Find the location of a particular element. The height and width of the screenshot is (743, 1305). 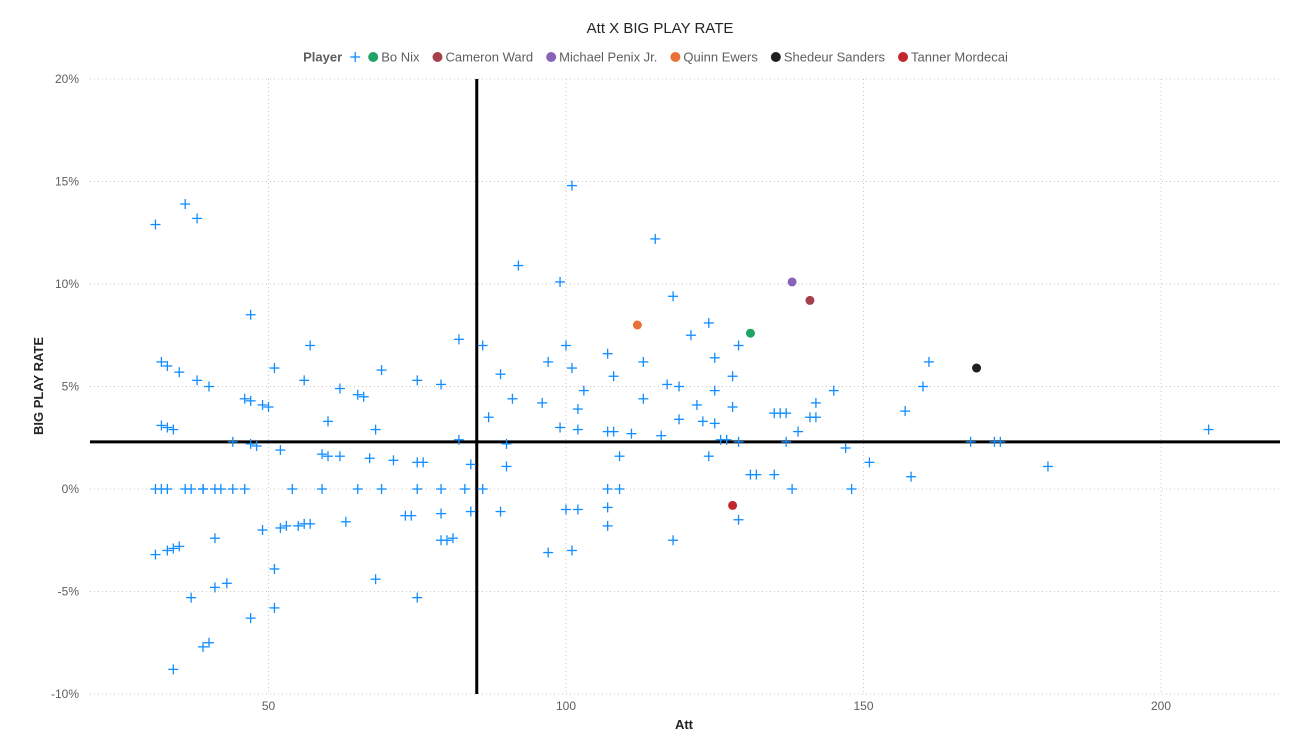

data-point-quinn-ewers is located at coordinates (637, 325).